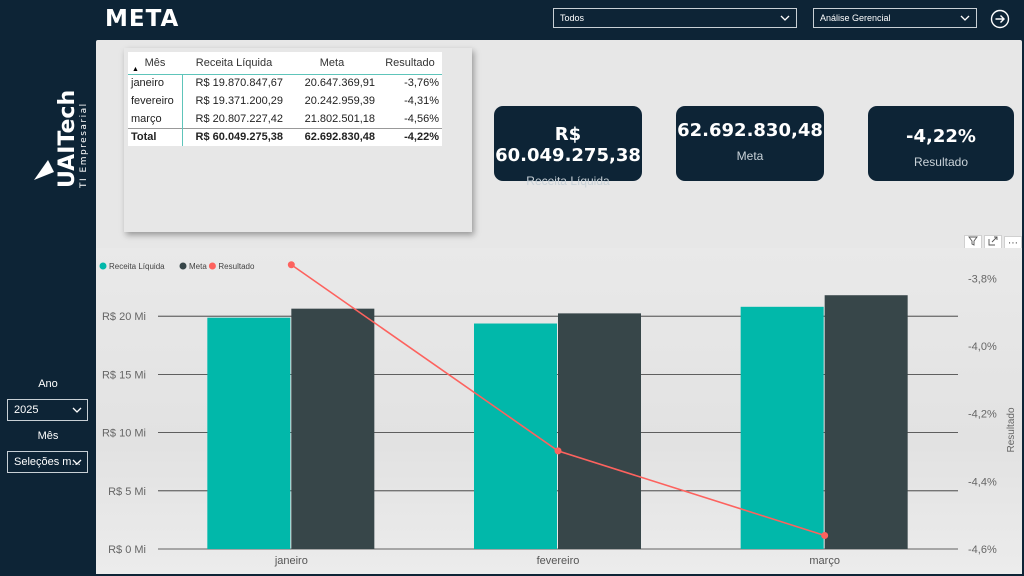 The width and height of the screenshot is (1024, 576). Describe the element at coordinates (234, 136) in the screenshot. I see `cell-receita: R$ 60.049.275,38` at that location.